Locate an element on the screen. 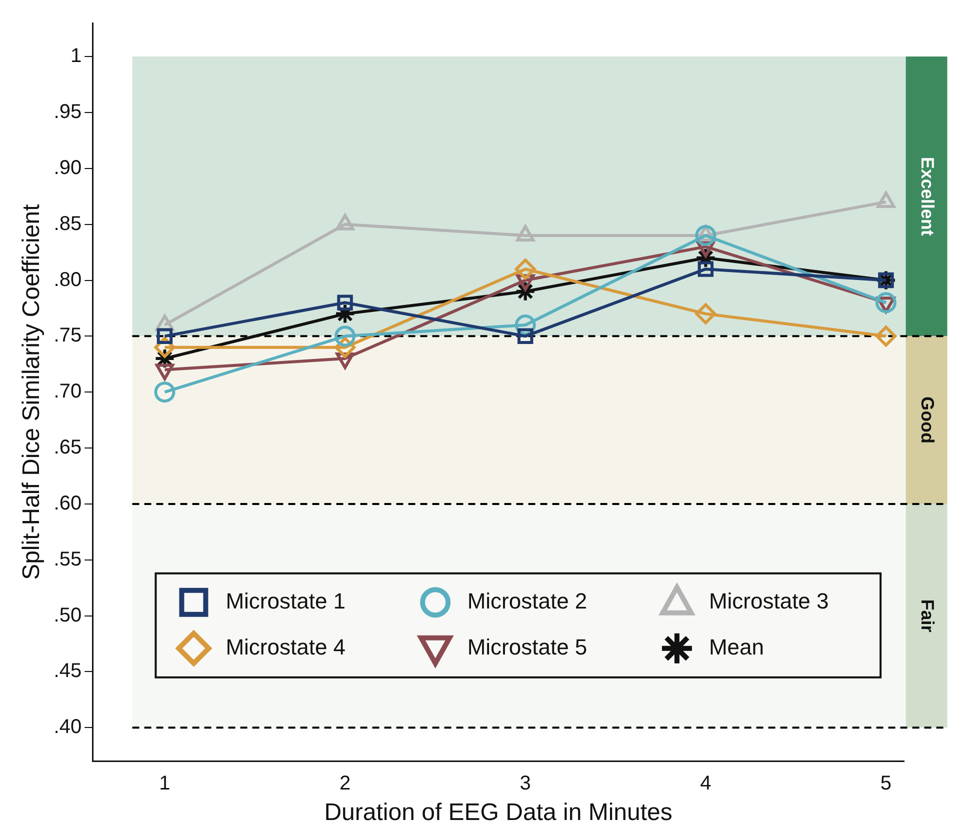  y-tick-label: .60 is located at coordinates (68, 503).